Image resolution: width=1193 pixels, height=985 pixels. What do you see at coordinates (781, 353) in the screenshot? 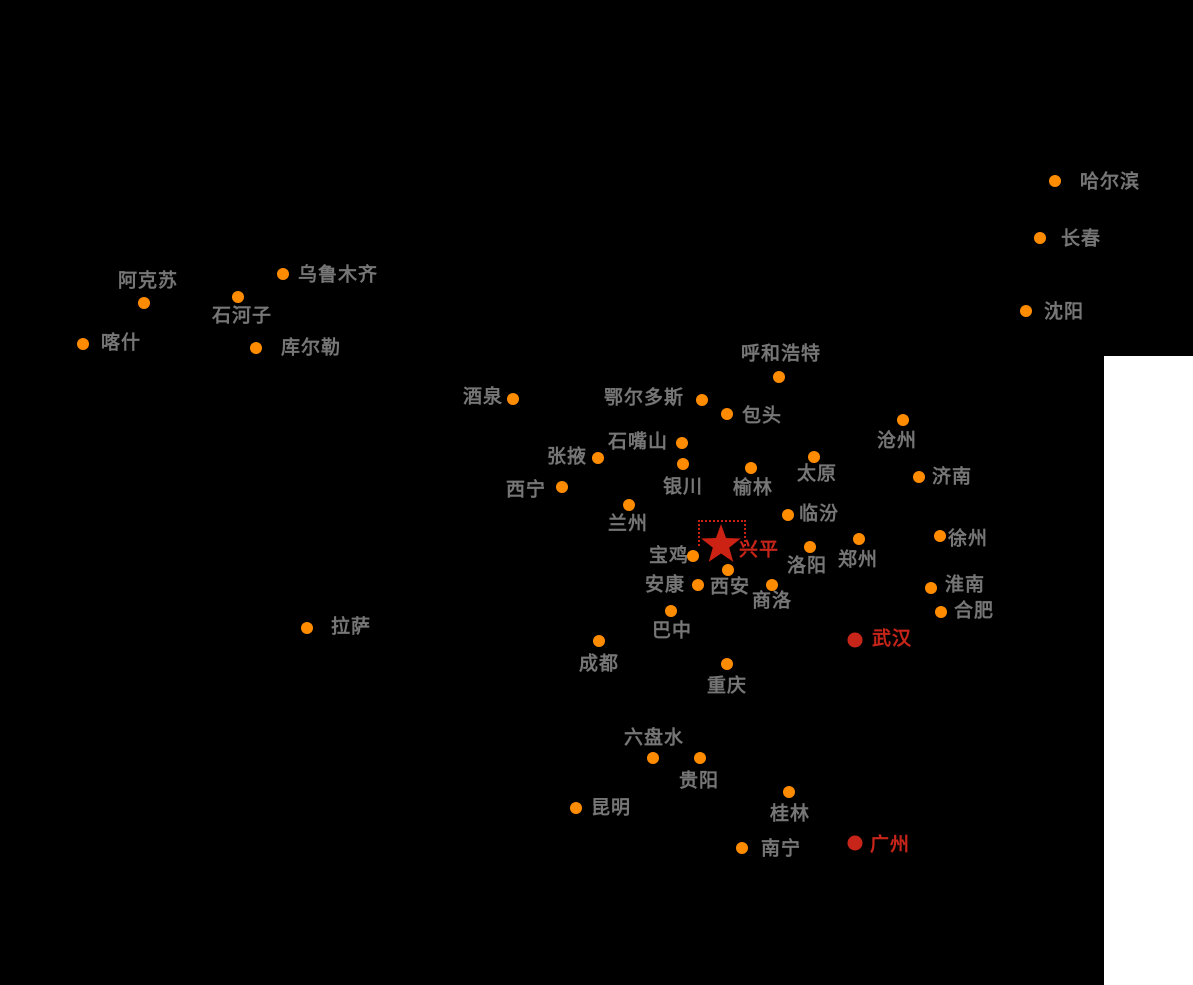
I see `city-label: 呼和浩特` at bounding box center [781, 353].